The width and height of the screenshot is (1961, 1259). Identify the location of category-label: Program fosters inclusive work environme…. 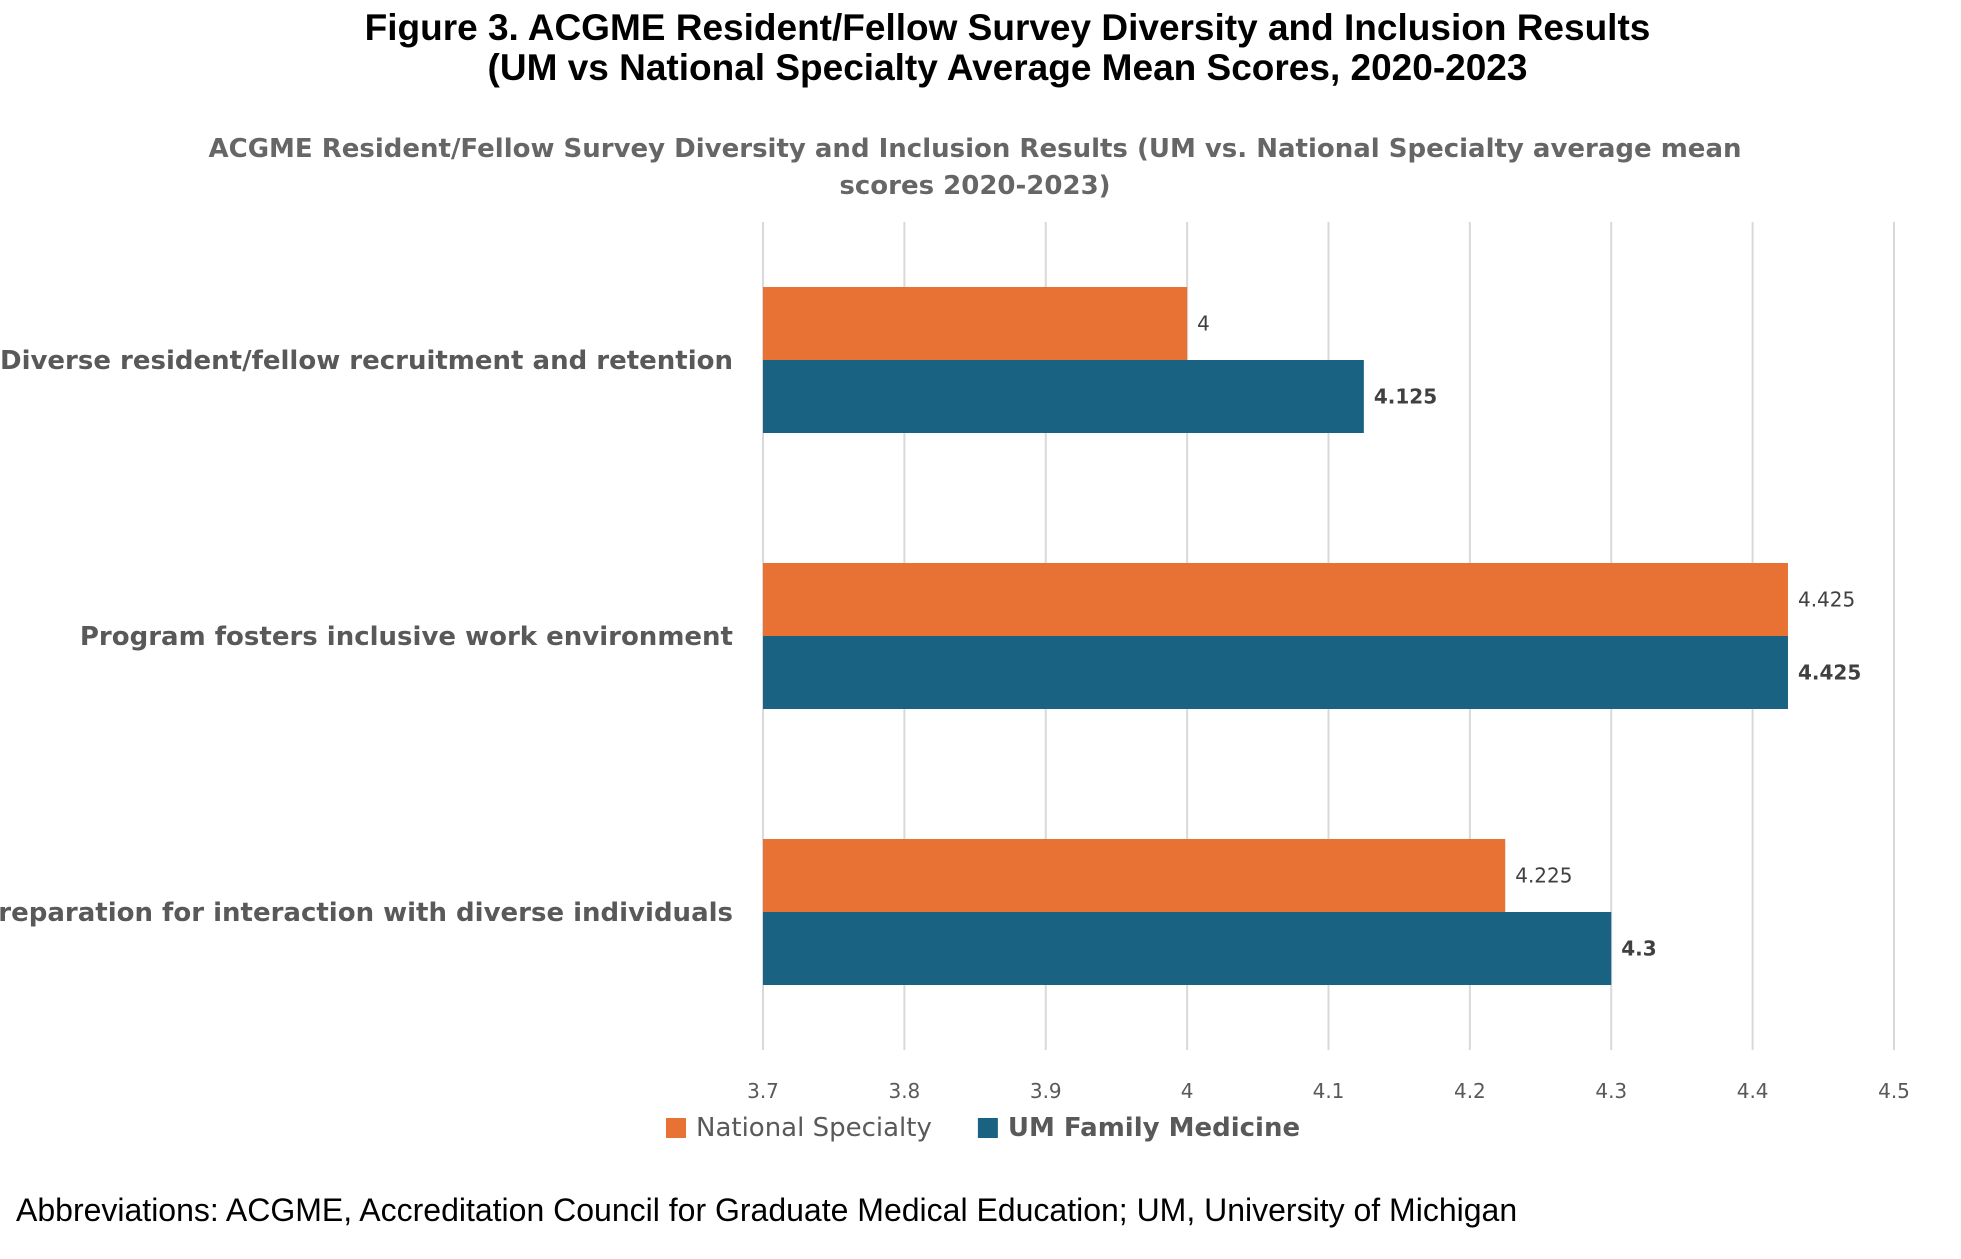
(406, 637).